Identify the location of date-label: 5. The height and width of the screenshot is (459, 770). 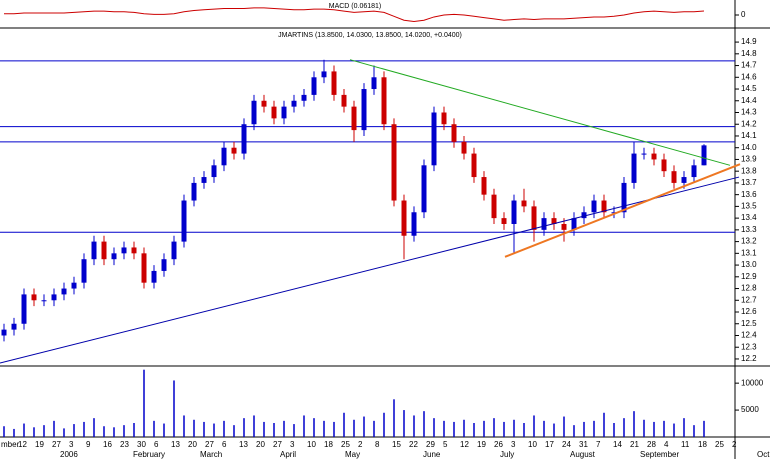
(445, 444).